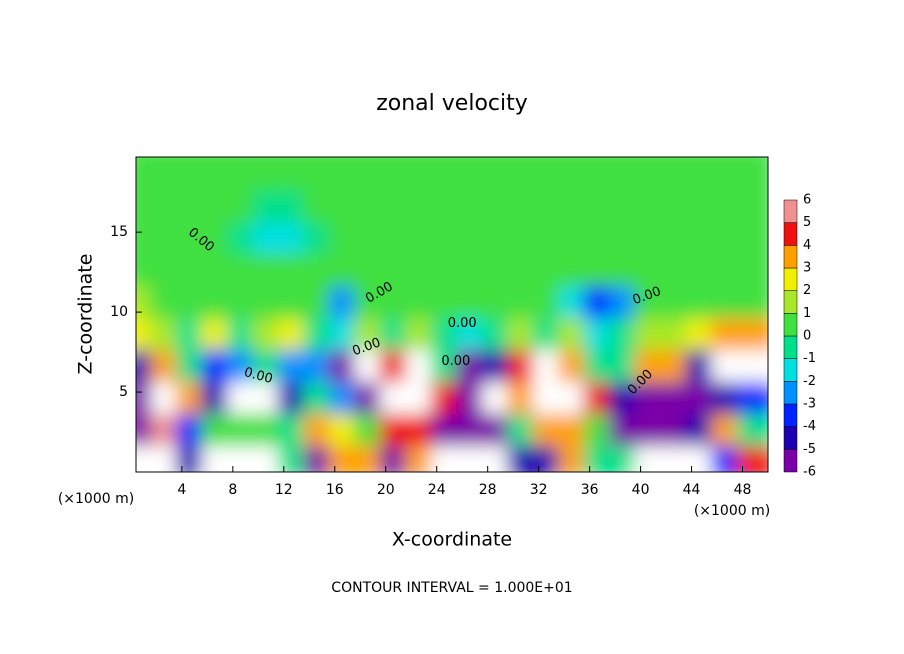  What do you see at coordinates (692, 490) in the screenshot?
I see `x-tick-label: 44` at bounding box center [692, 490].